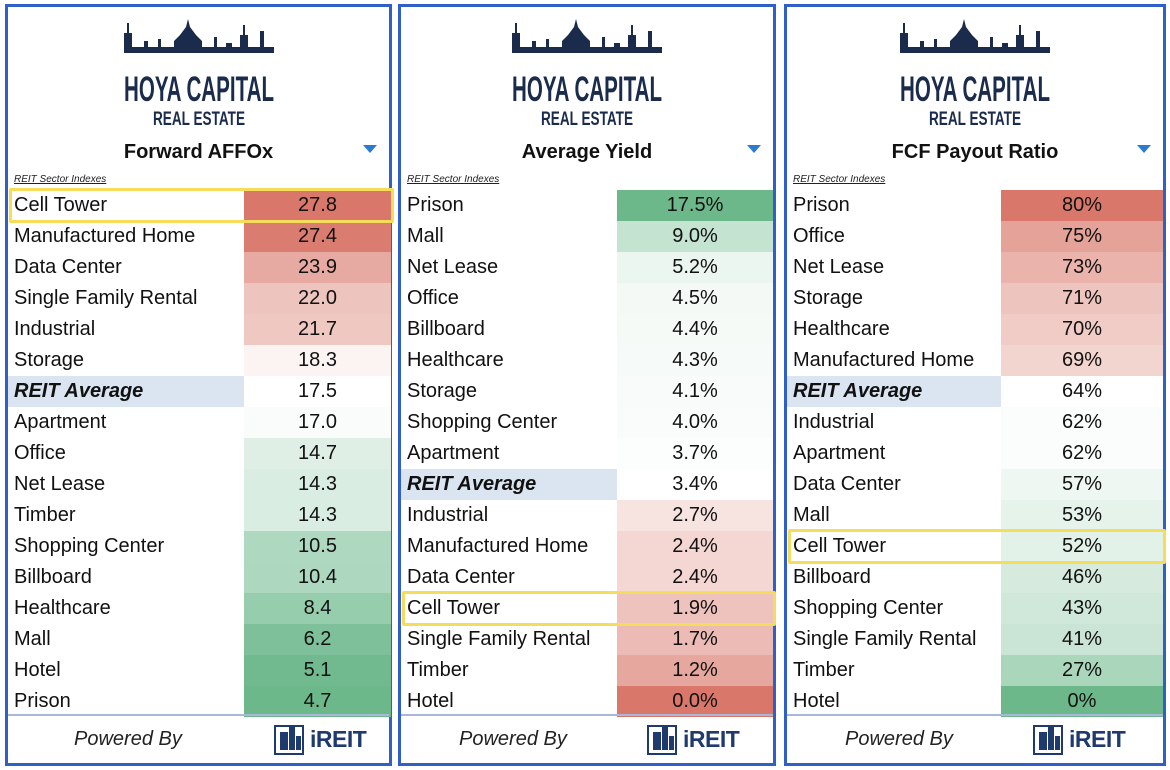 Image resolution: width=1170 pixels, height=770 pixels. I want to click on sector-value: 46%, so click(1082, 577).